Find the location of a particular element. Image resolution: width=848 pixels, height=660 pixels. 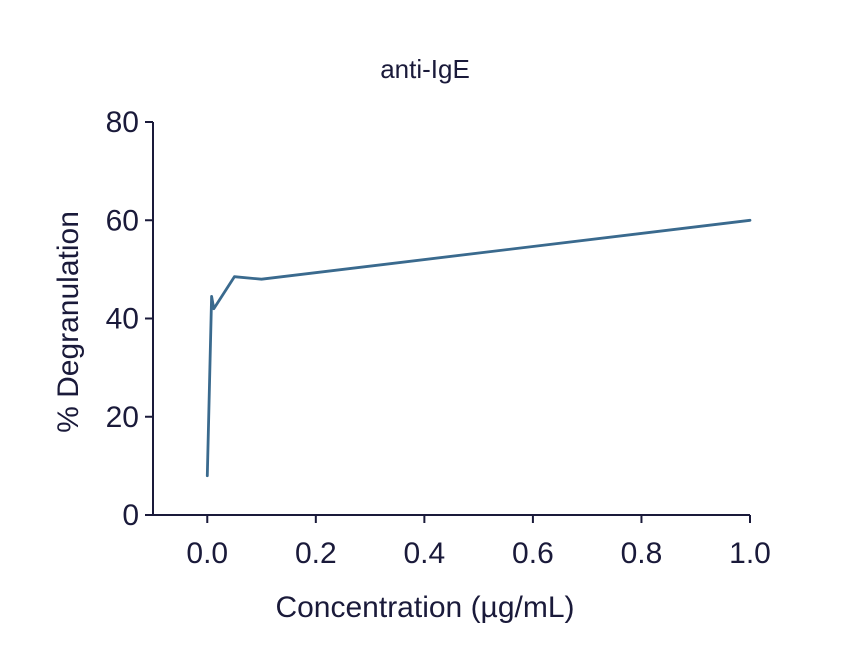

x-tick-label: 0.8 is located at coordinates (642, 553).